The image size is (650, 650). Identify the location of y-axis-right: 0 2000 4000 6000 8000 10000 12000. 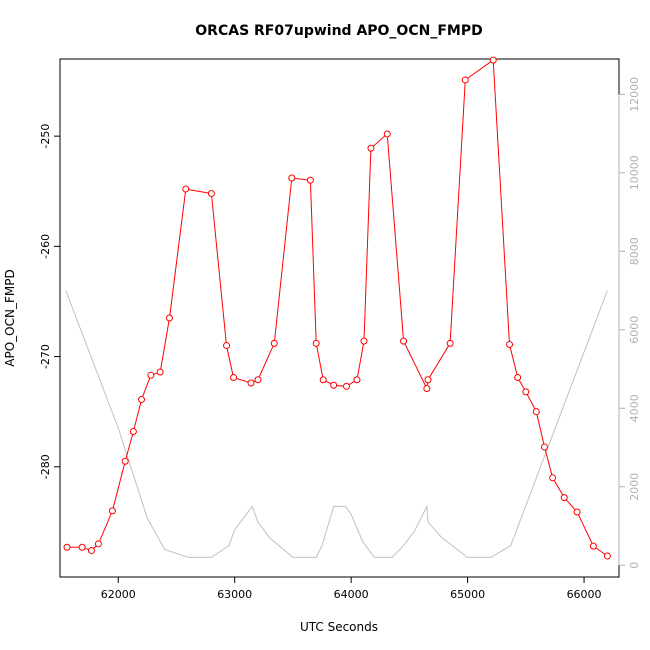
(629, 323).